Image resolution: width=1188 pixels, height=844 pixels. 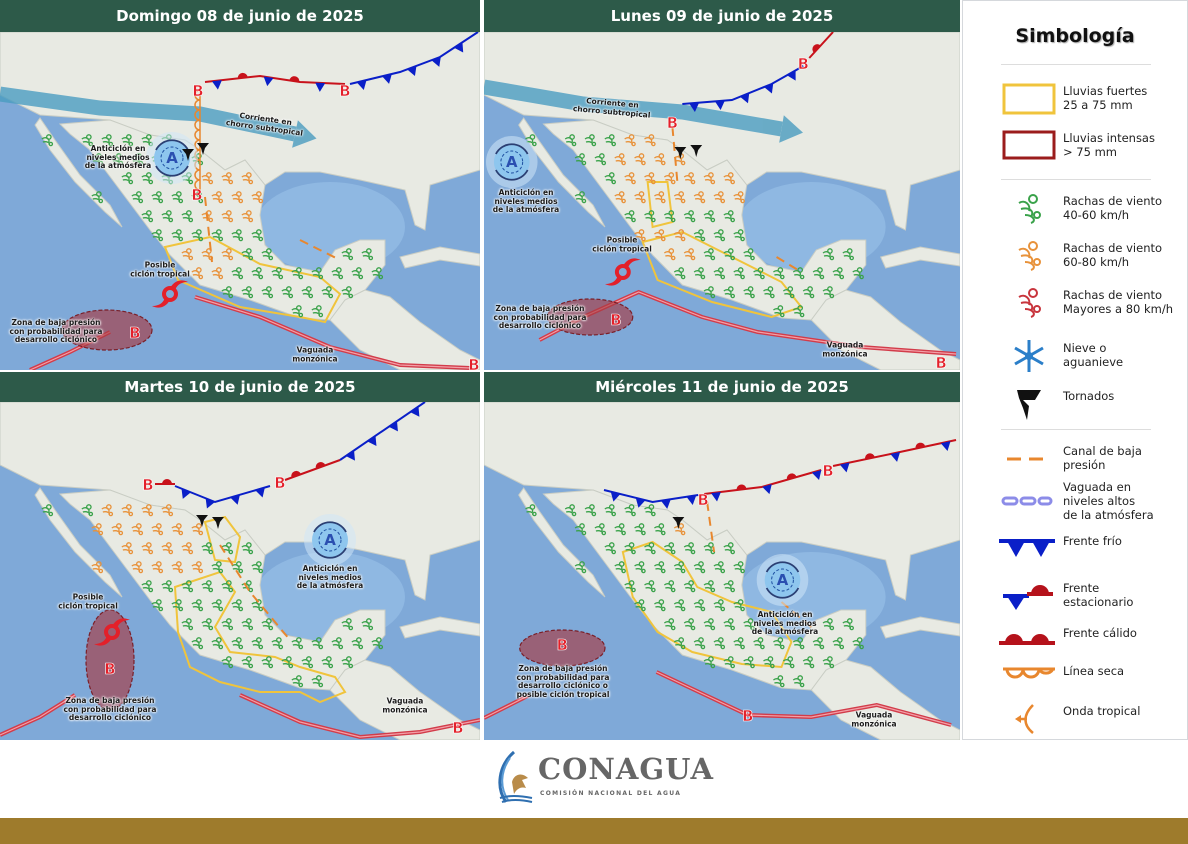 What do you see at coordinates (1075, 36) in the screenshot?
I see `legend-title: Simbología` at bounding box center [1075, 36].